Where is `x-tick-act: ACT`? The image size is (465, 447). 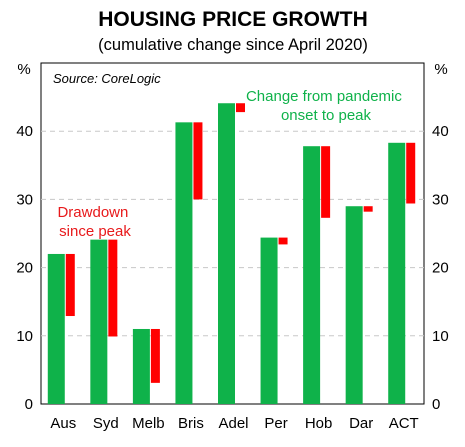 x-tick-act: ACT is located at coordinates (404, 423).